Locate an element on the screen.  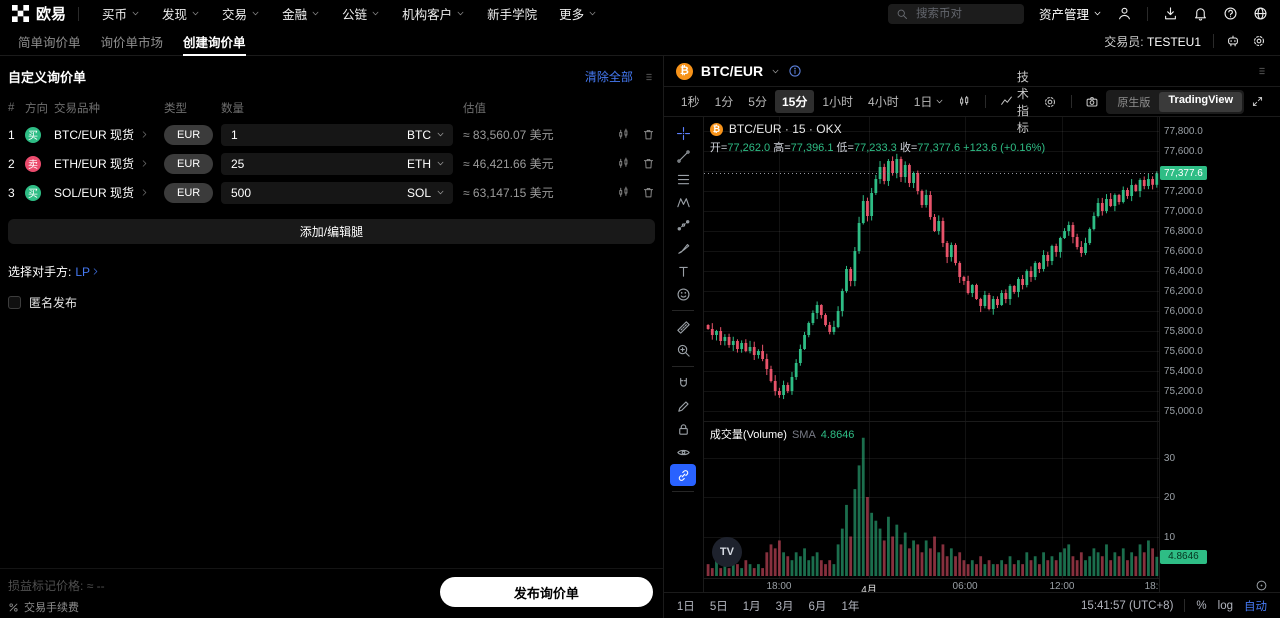
quantity-field: BTC is located at coordinates (337, 134).